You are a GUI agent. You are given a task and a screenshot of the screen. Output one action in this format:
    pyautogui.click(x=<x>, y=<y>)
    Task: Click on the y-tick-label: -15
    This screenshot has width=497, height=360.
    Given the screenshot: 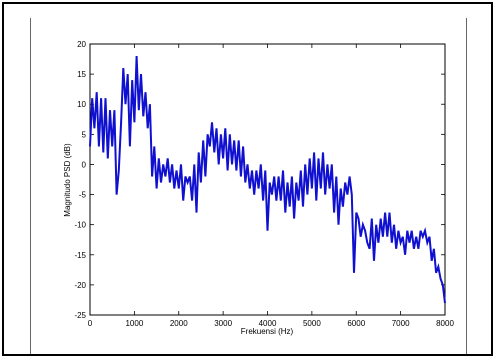 What is the action you would take?
    pyautogui.click(x=80, y=255)
    